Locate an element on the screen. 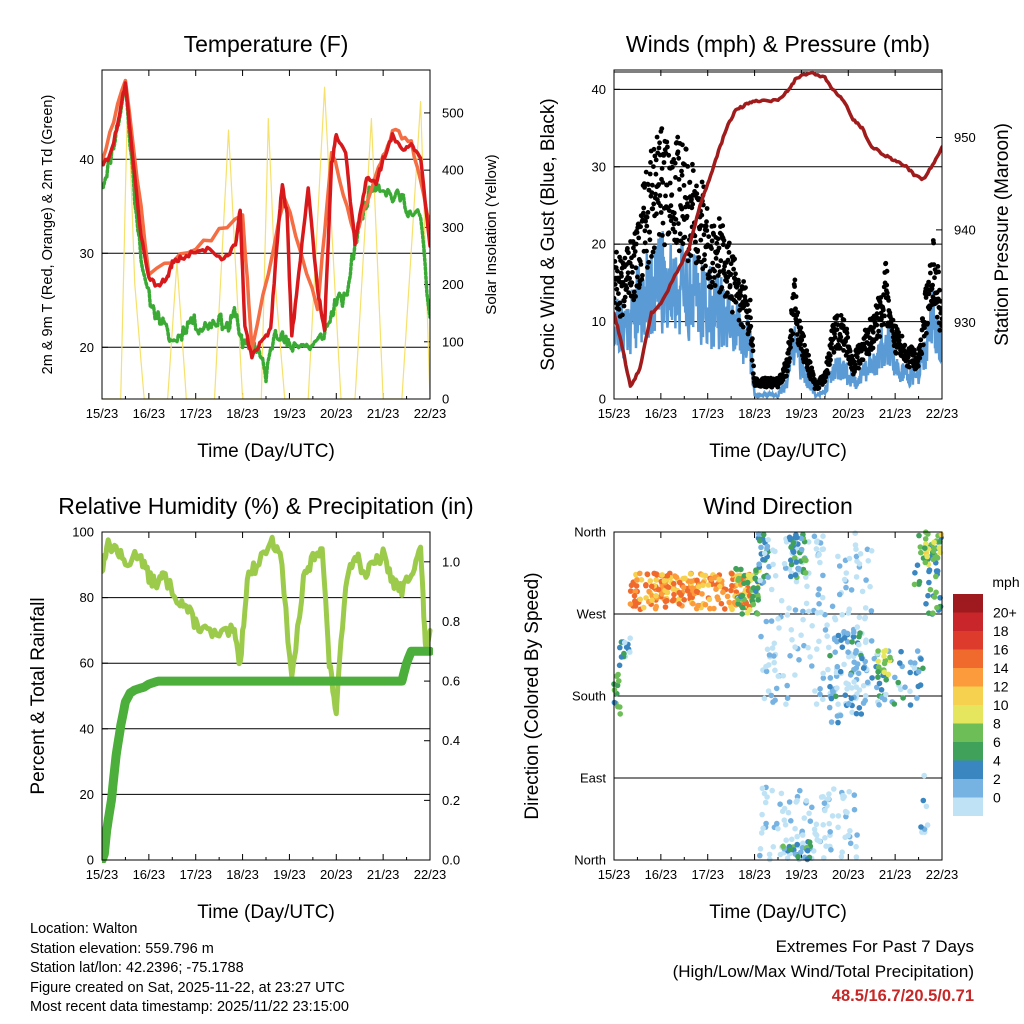 The image size is (1024, 1024). legend-label: 4 is located at coordinates (997, 761).